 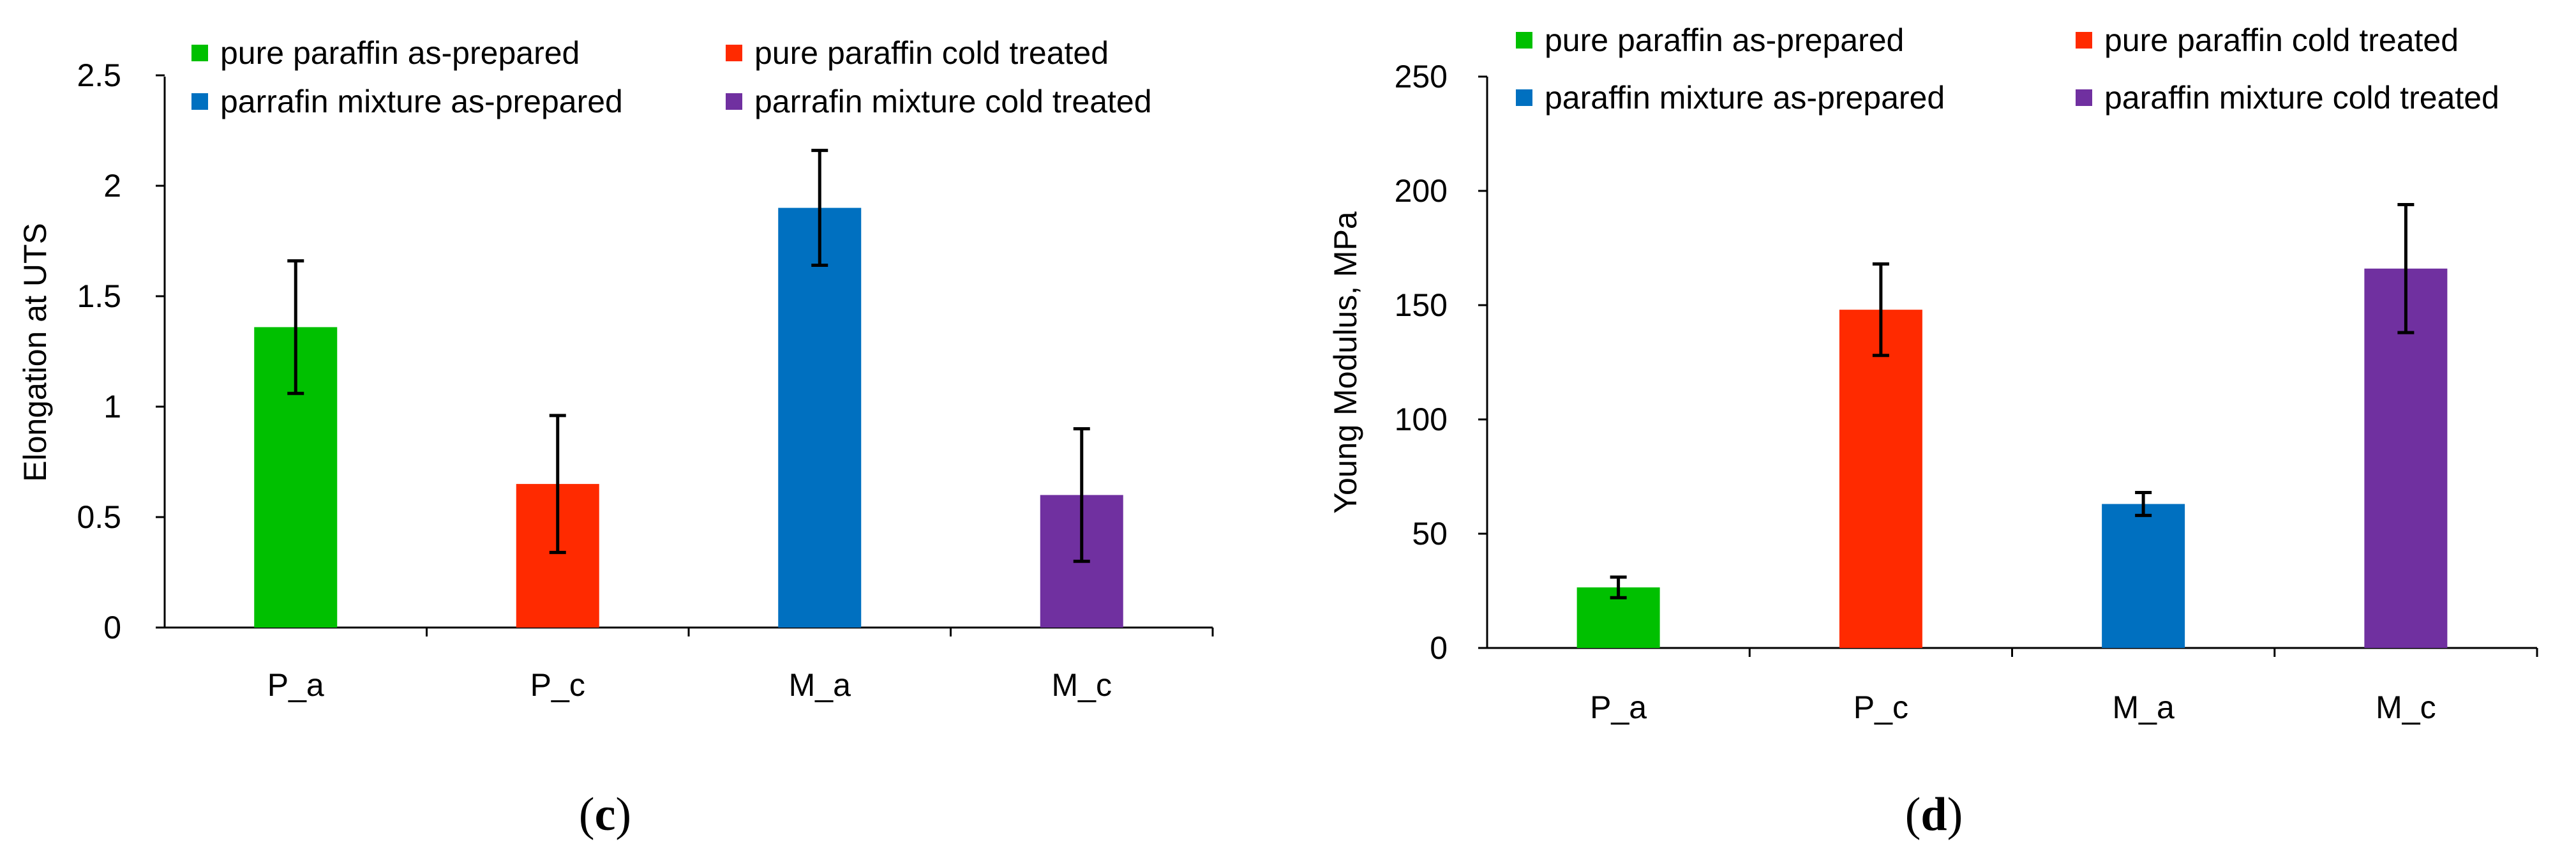 I want to click on legend-item: paraffin mixture cold treated, so click(x=2287, y=98).